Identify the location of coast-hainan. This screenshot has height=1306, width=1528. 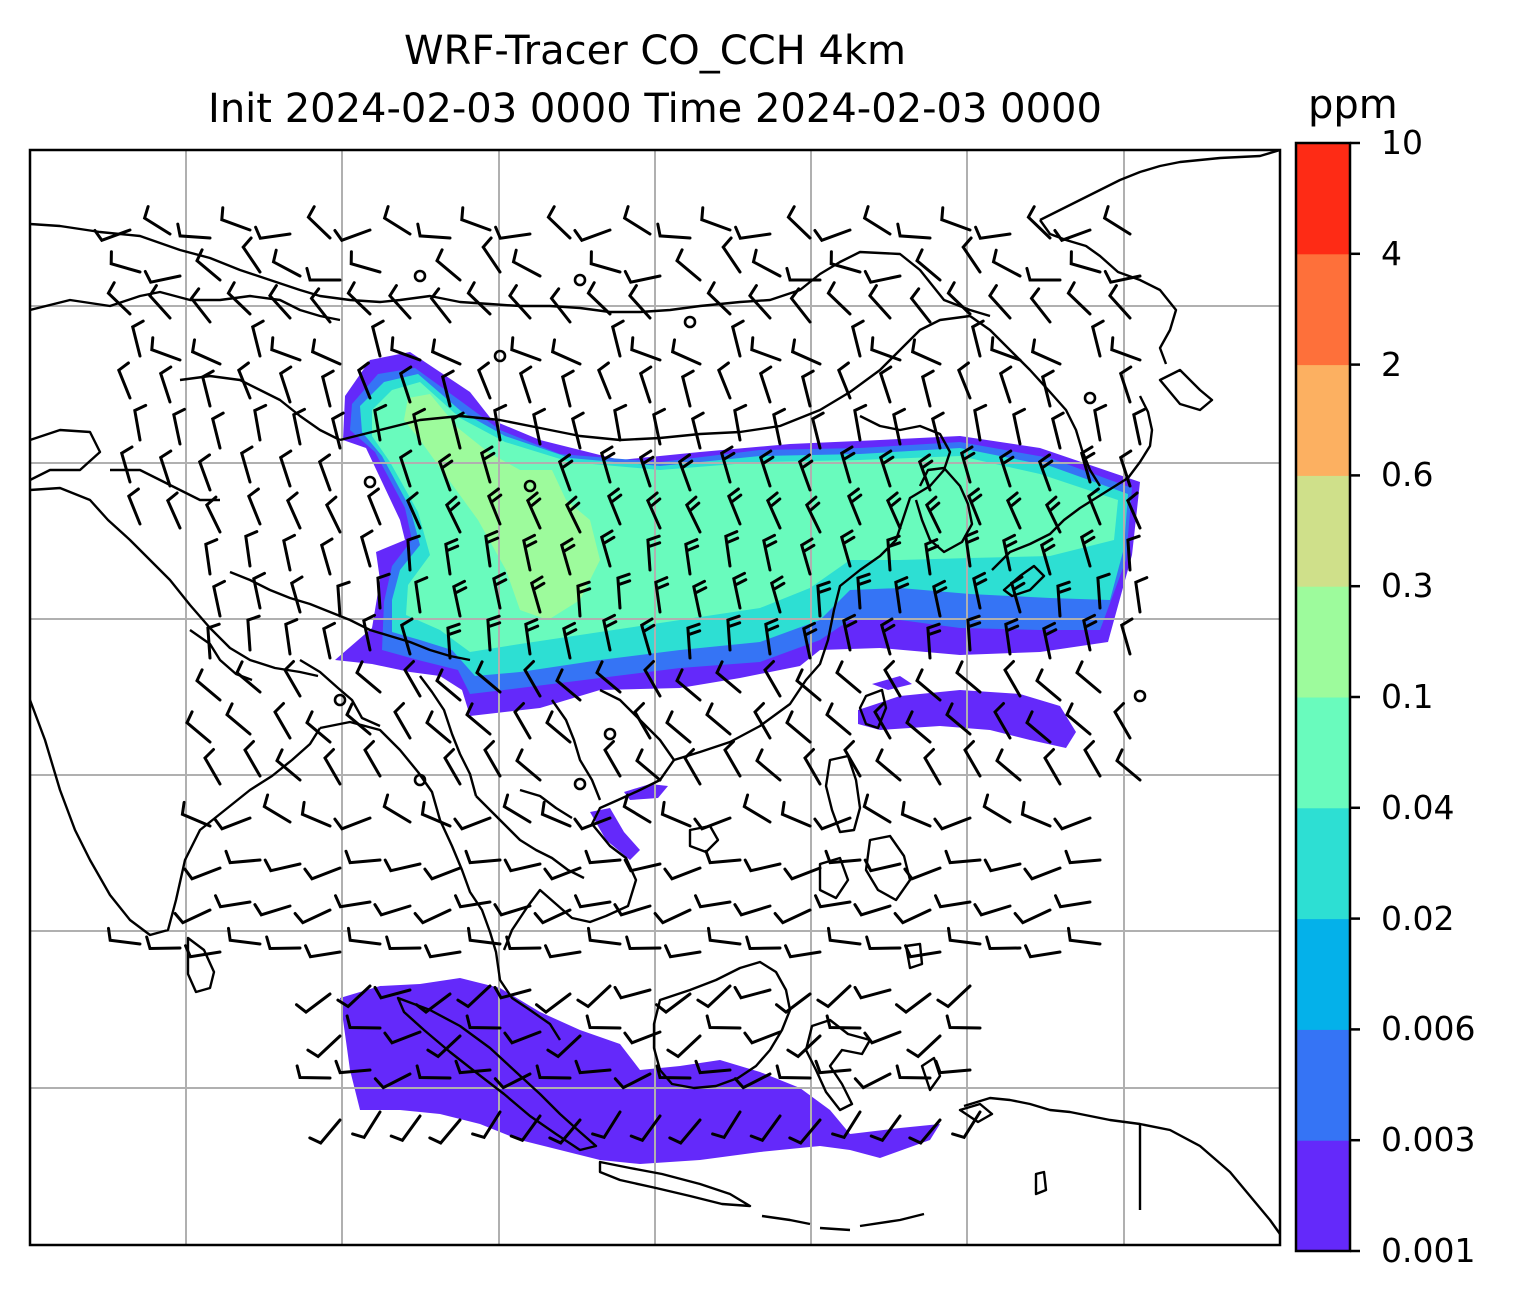
(704, 839).